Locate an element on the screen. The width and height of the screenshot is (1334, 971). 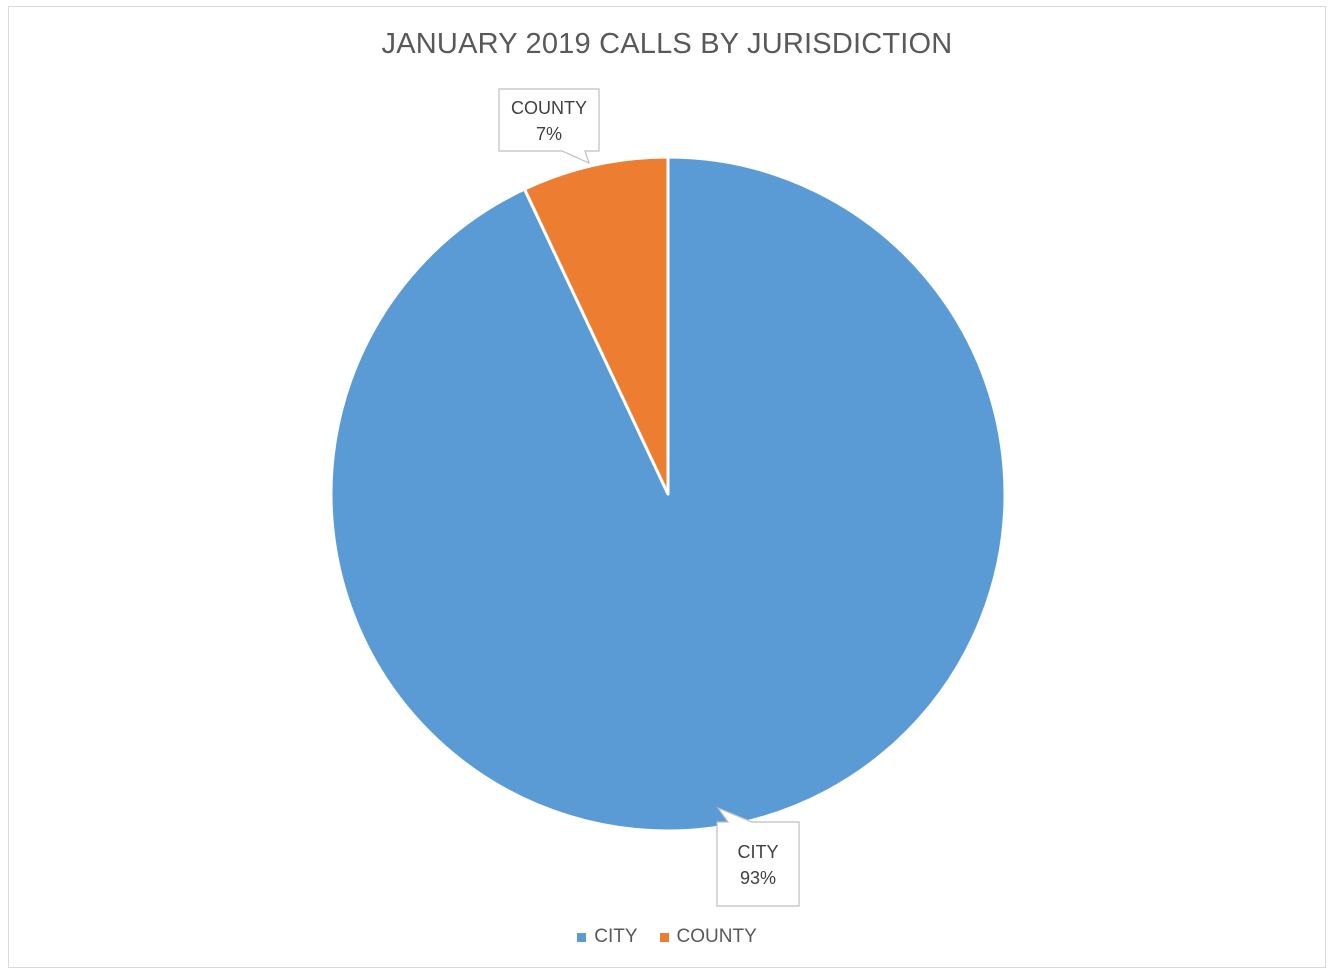
data-label-category-county: COUNTY is located at coordinates (549, 108).